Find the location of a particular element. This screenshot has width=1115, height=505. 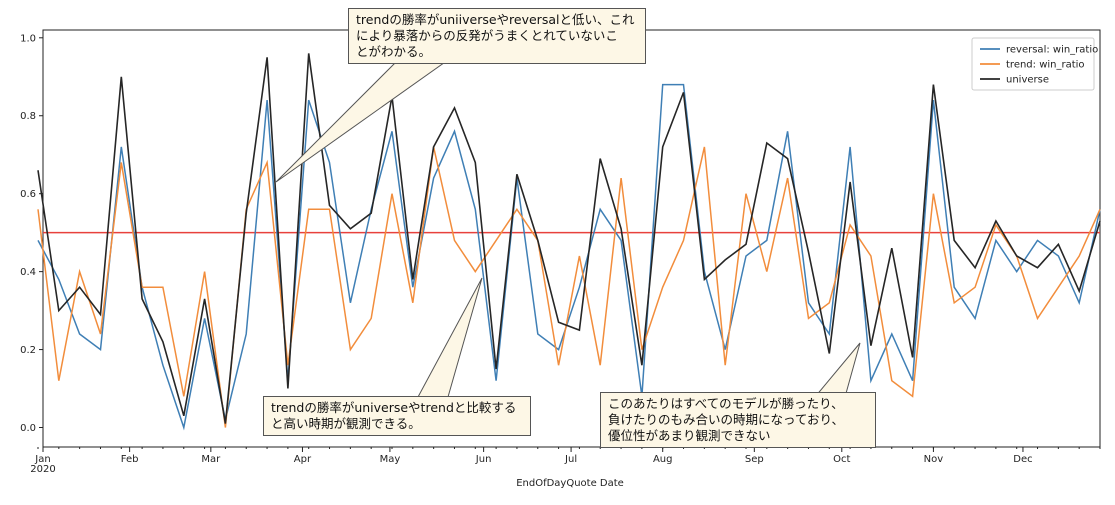

callout-3-pointer is located at coordinates (837, 370).